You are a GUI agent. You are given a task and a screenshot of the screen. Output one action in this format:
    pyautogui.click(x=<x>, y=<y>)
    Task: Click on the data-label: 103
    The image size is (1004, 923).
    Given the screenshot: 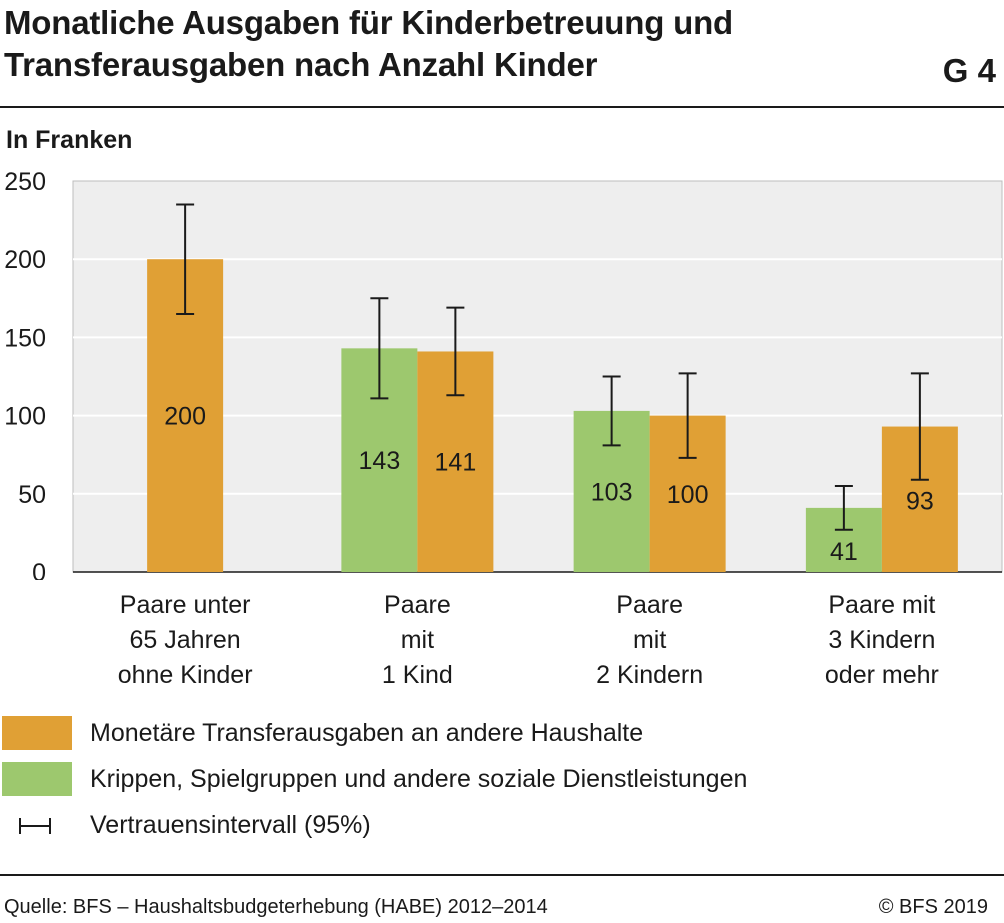 What is the action you would take?
    pyautogui.click(x=612, y=492)
    